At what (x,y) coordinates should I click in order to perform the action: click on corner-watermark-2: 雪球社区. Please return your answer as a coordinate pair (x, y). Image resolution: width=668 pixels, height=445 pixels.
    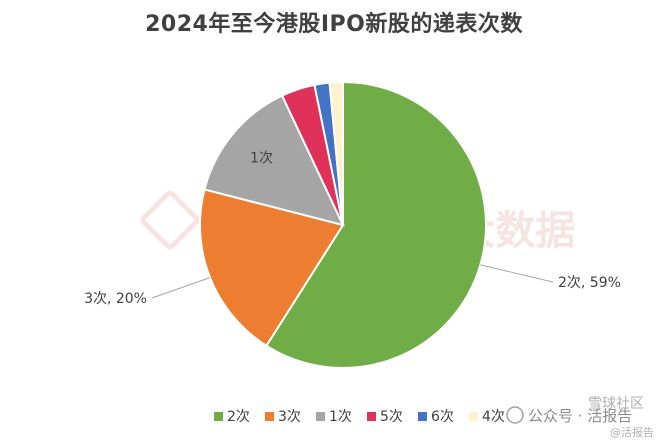
    Looking at the image, I should click on (616, 404).